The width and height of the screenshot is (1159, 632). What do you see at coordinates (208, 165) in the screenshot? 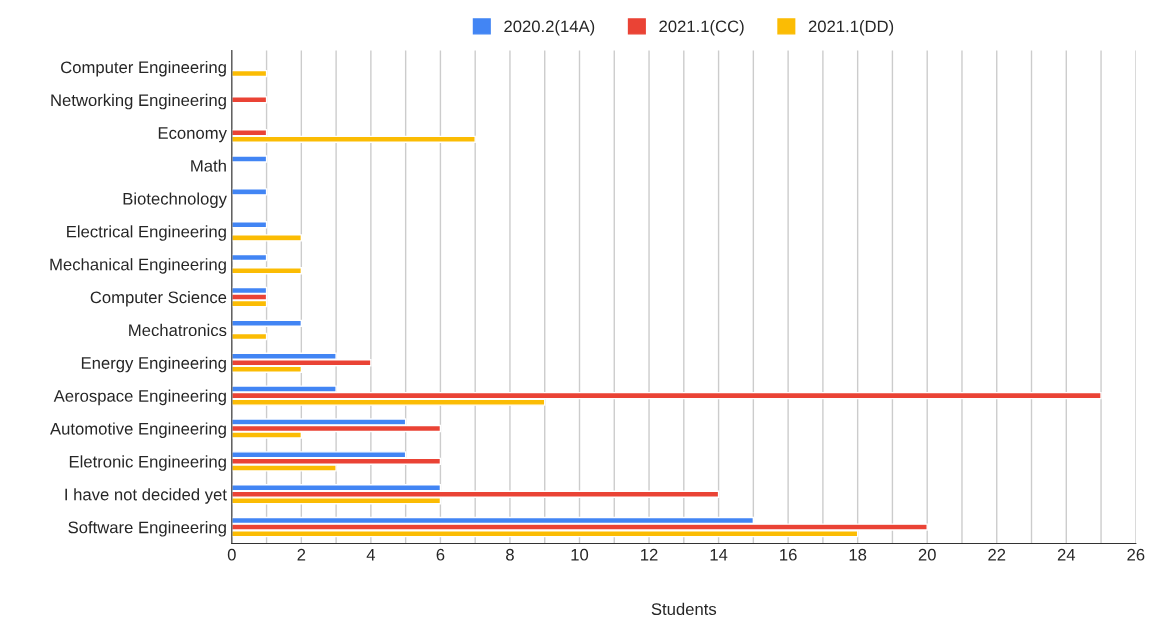
I see `y-tick-label: Math` at bounding box center [208, 165].